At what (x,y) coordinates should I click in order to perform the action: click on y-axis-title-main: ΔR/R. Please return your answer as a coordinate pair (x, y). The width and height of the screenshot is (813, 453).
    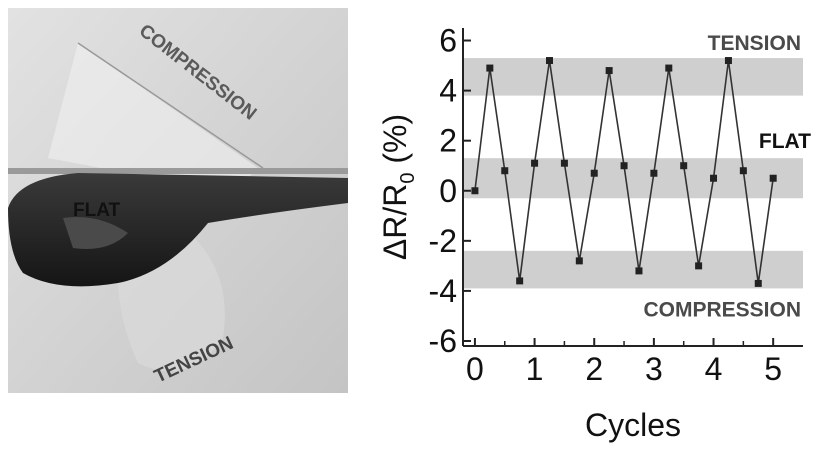
    Looking at the image, I should click on (395, 222).